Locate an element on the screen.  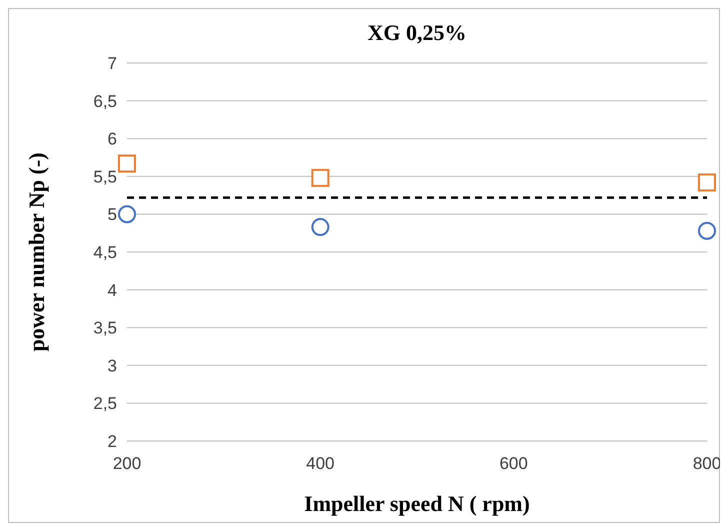
y-tick-label: 2 is located at coordinates (112, 441).